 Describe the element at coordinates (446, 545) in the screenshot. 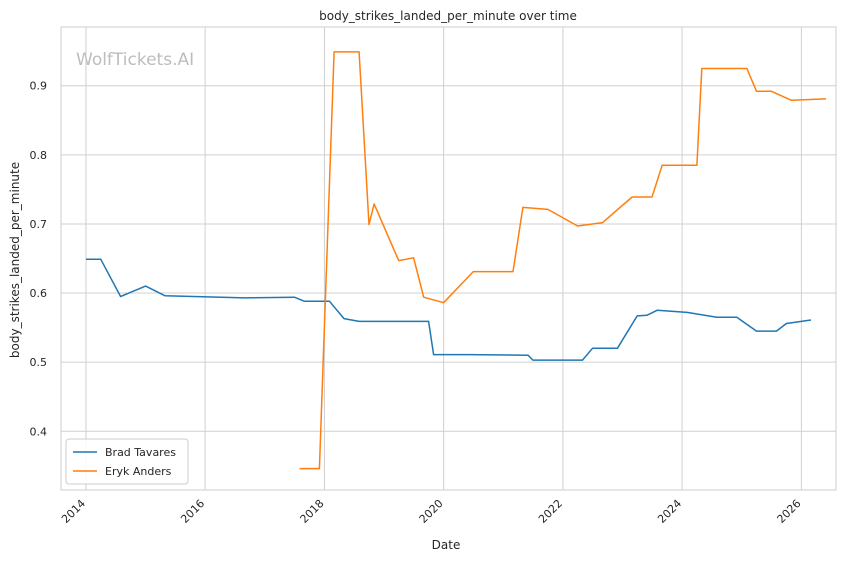

I see `x-axis-title: Date` at that location.